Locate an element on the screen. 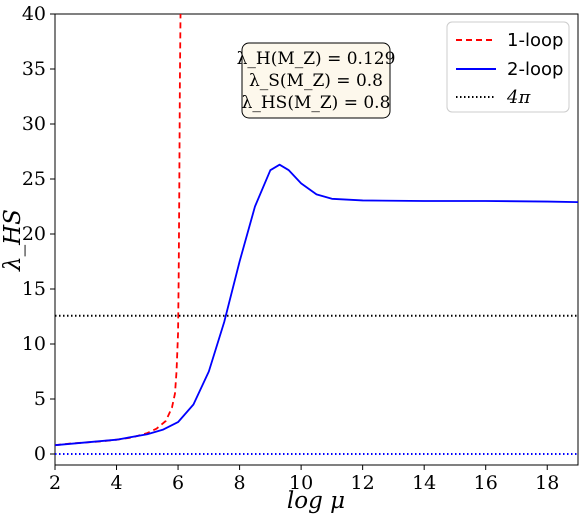 The height and width of the screenshot is (518, 584). legend-box is located at coordinates (508, 67).